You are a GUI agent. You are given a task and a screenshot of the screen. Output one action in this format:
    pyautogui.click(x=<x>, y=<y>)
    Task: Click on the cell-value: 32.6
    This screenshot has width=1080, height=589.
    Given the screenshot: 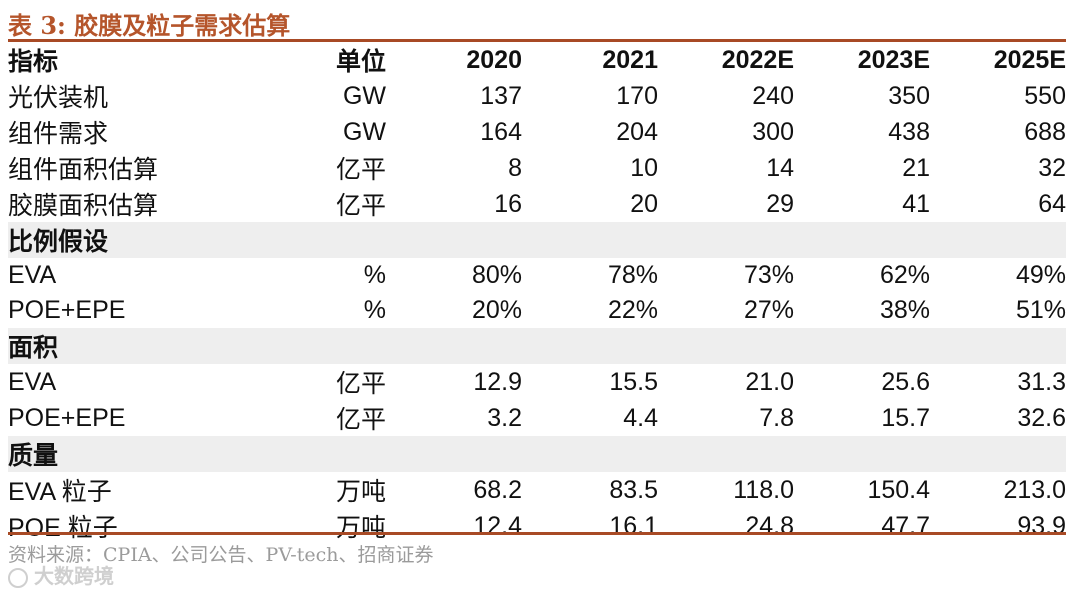 What is the action you would take?
    pyautogui.click(x=1041, y=417)
    